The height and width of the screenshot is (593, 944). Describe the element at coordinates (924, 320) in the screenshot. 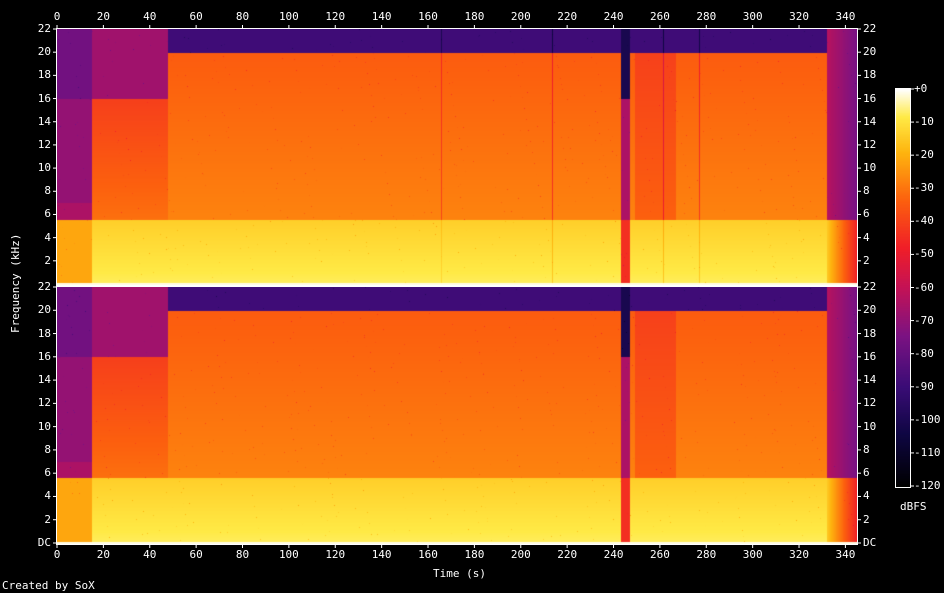

I see `colorbar-tick-label: -70` at that location.